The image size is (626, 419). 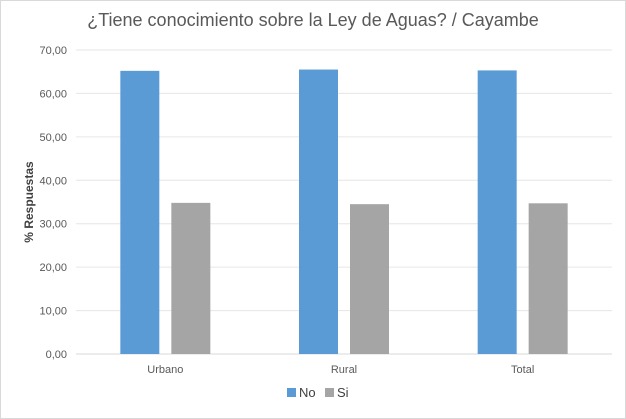 What do you see at coordinates (318, 212) in the screenshot?
I see `bar-no-rural` at bounding box center [318, 212].